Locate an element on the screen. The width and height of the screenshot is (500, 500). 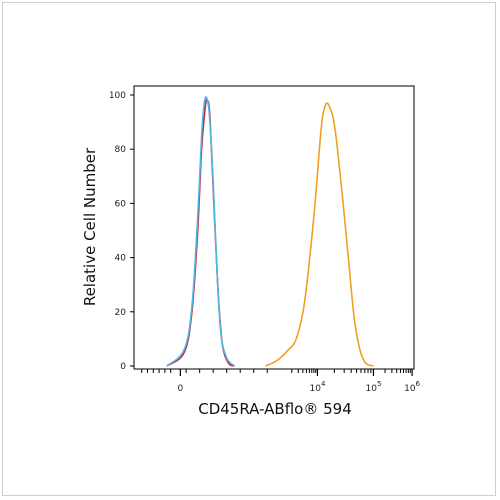
y-axis-ticks: 0 20 40 60 80 100 is located at coordinates (121, 231).